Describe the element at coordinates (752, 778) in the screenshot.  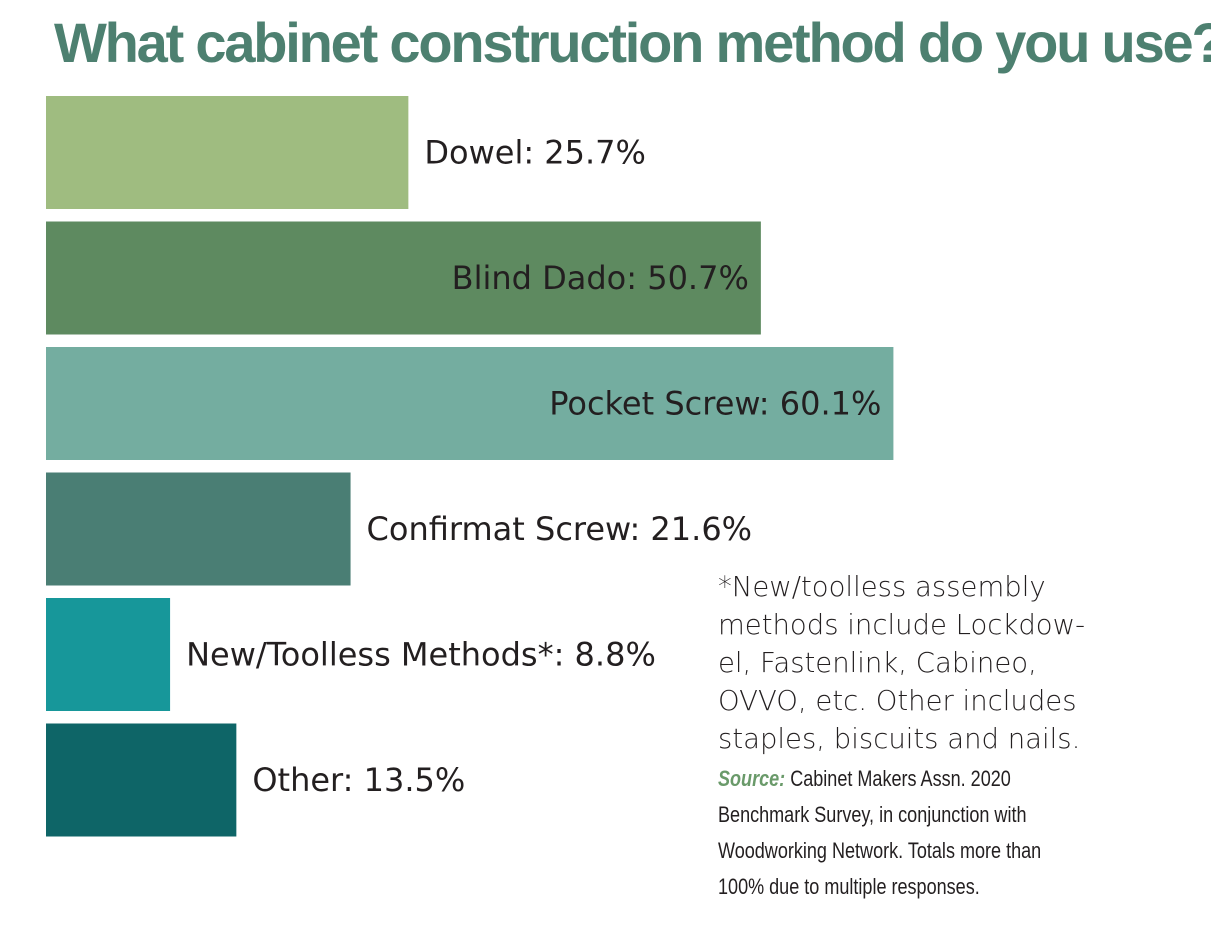
I see `source-label: Source:` at that location.